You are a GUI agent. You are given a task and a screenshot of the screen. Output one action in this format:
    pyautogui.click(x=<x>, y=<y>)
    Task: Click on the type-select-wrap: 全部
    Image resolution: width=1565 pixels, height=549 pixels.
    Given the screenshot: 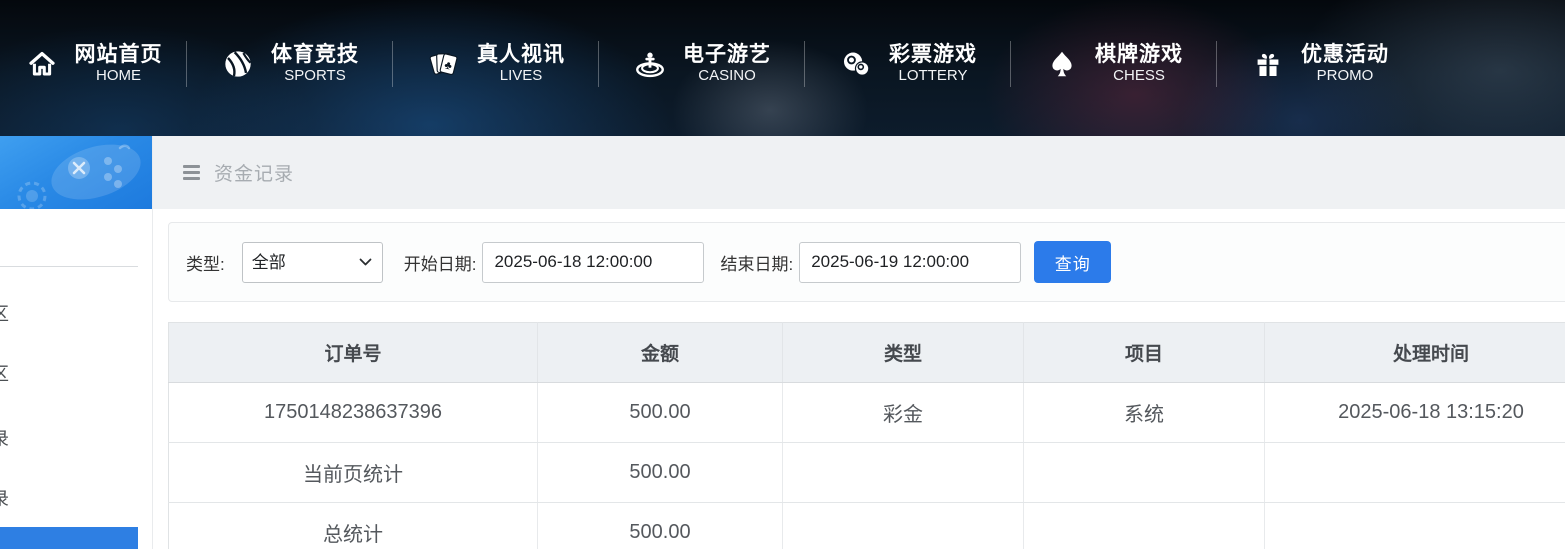 What is the action you would take?
    pyautogui.click(x=312, y=262)
    